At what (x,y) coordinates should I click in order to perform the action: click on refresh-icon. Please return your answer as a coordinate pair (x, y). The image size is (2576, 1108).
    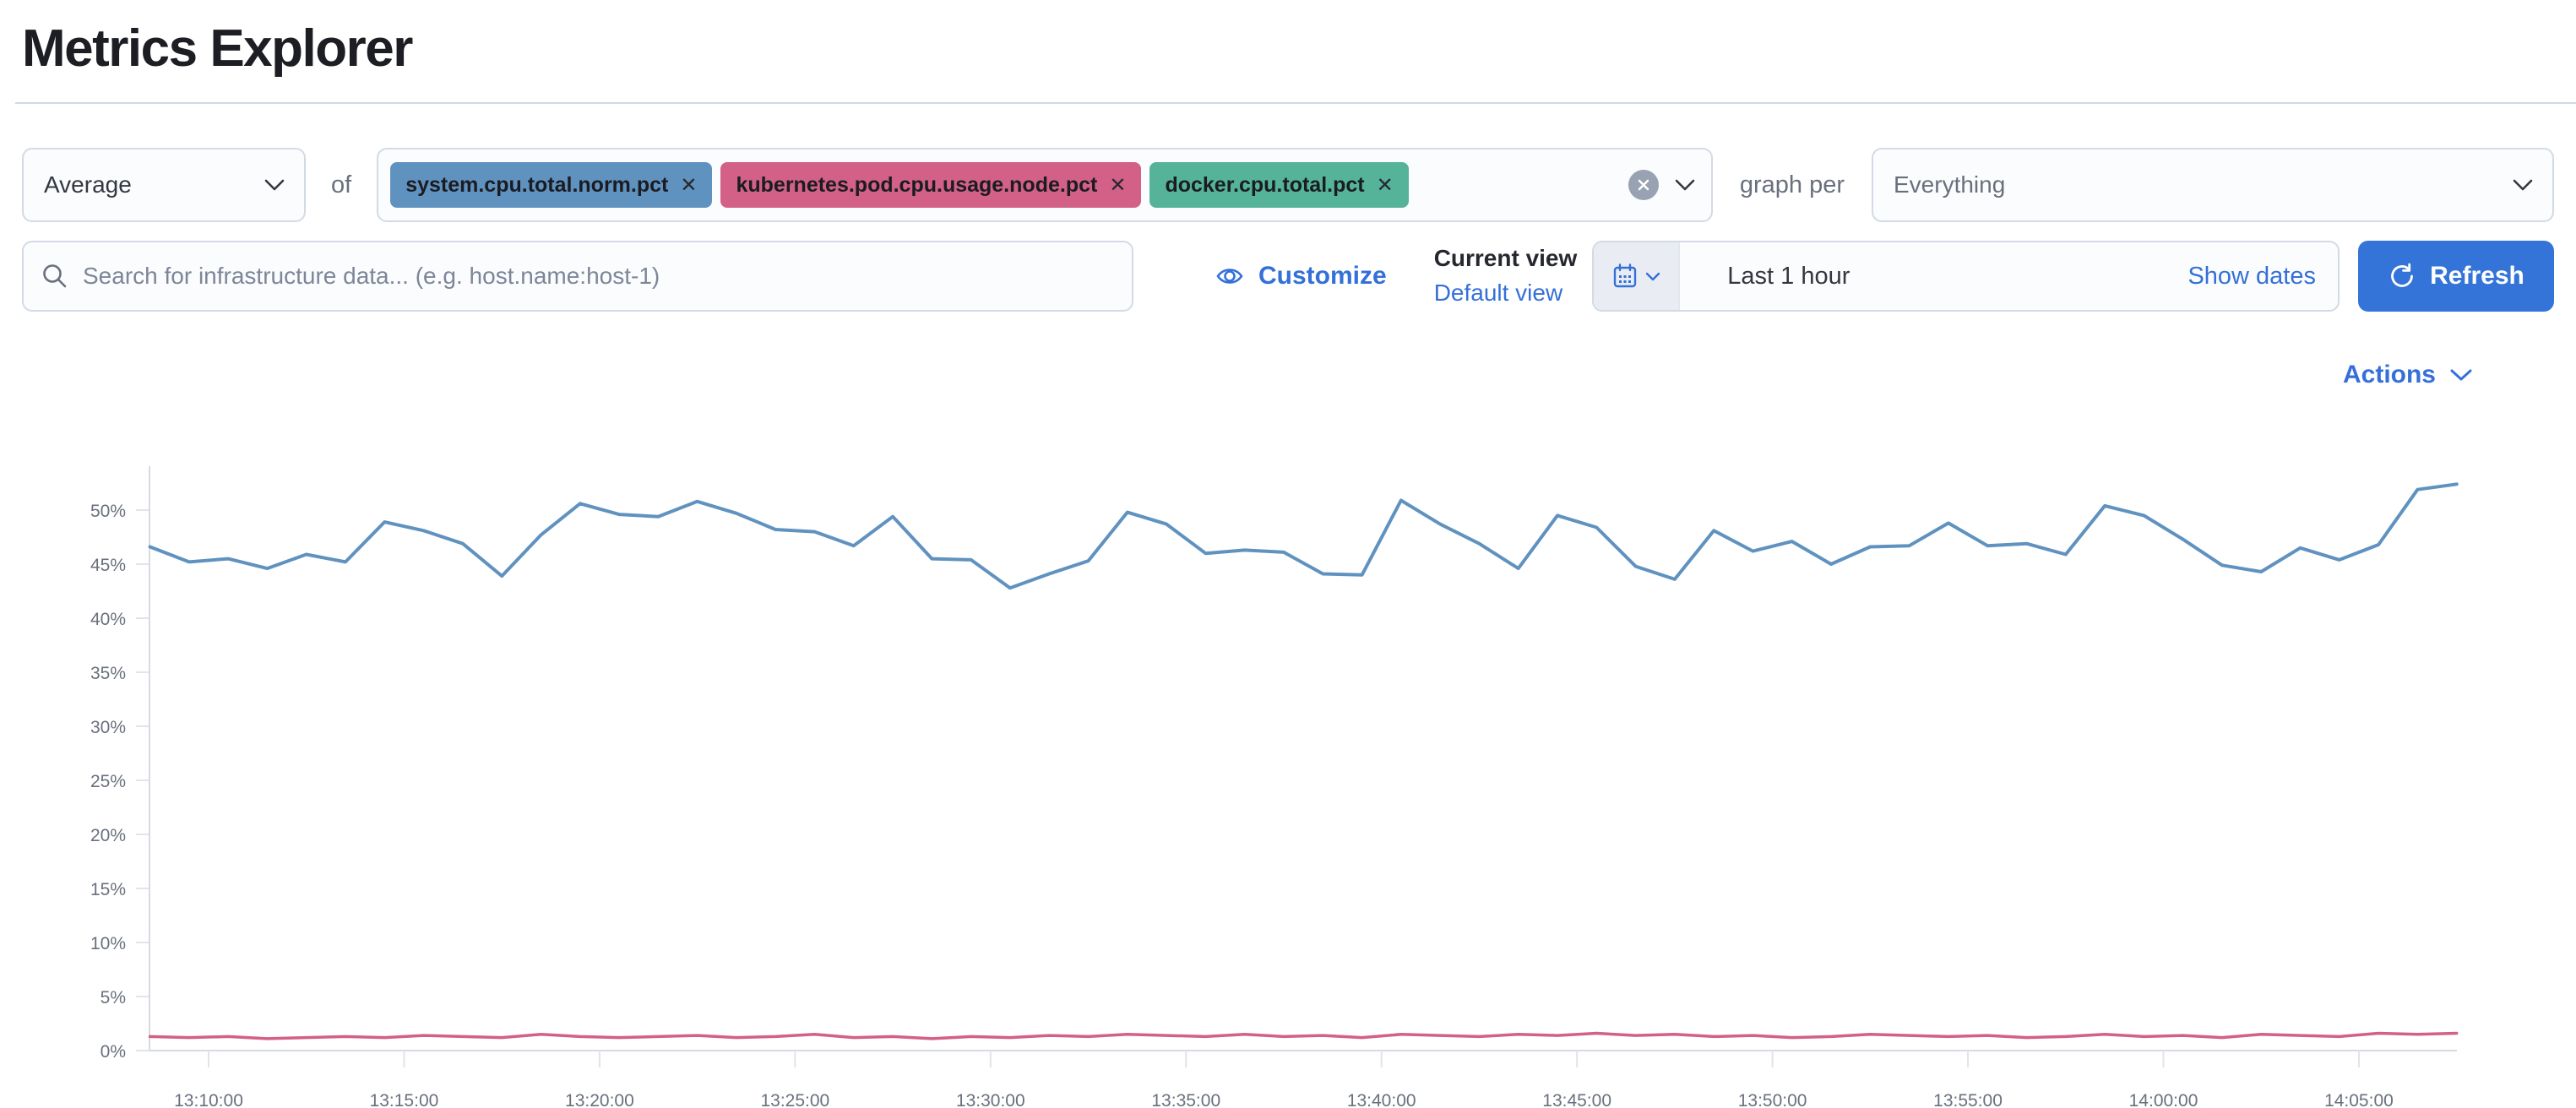
    Looking at the image, I should click on (2402, 275).